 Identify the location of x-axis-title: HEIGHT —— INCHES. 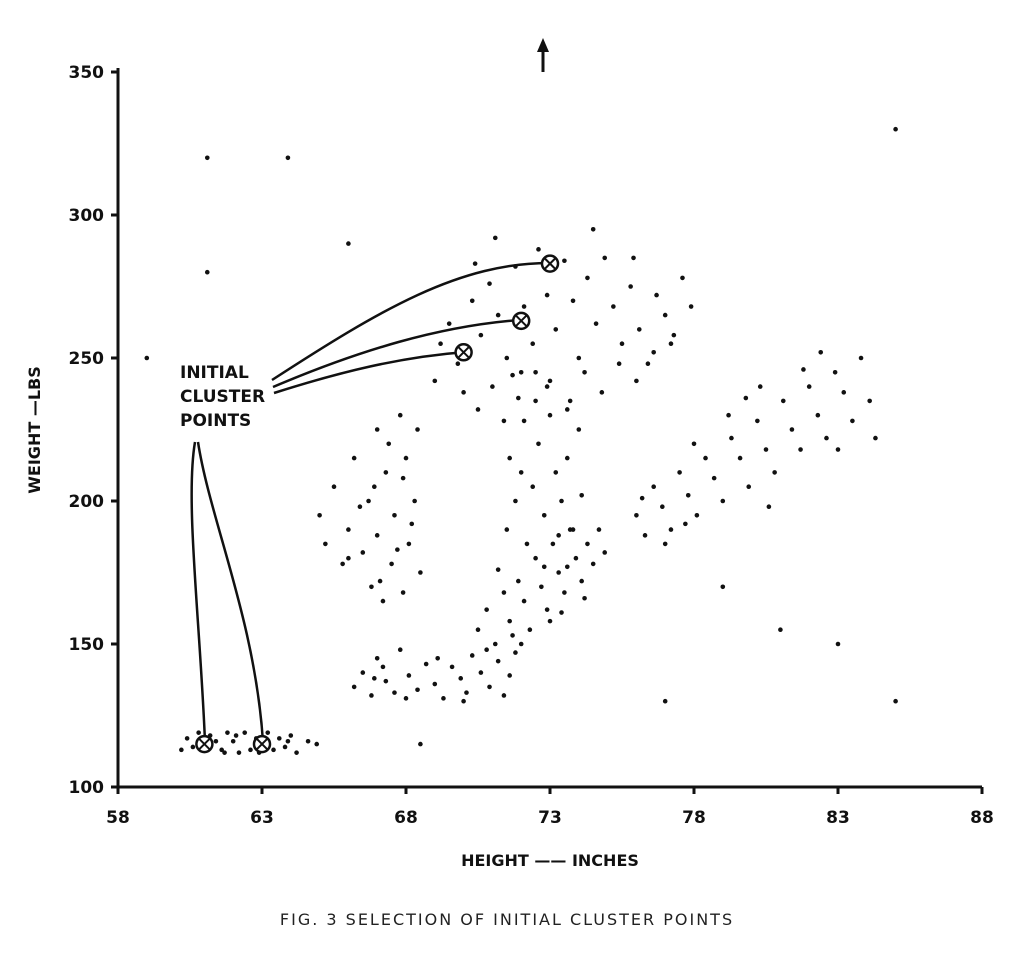
(550, 860).